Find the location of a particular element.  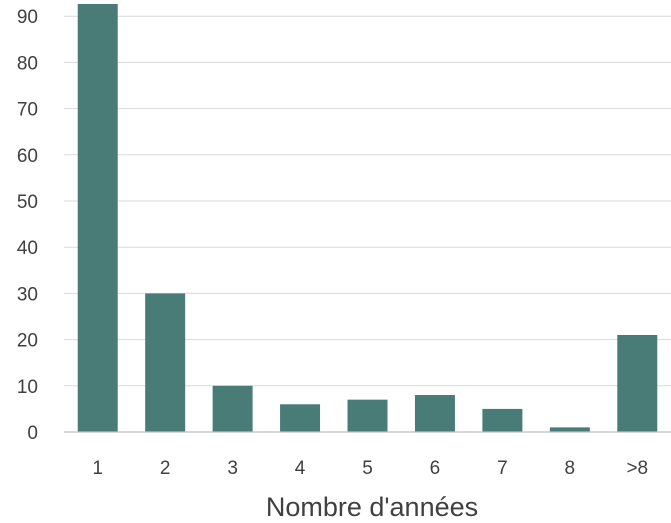

y-tick-label: 70 is located at coordinates (27, 110).